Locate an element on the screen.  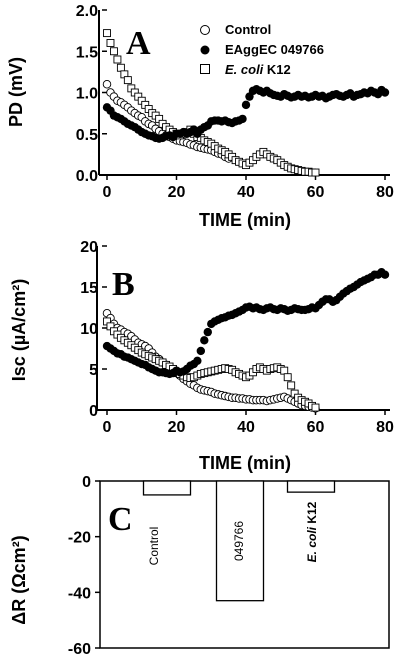
y-tick-label: 1.5 is located at coordinates (87, 52).